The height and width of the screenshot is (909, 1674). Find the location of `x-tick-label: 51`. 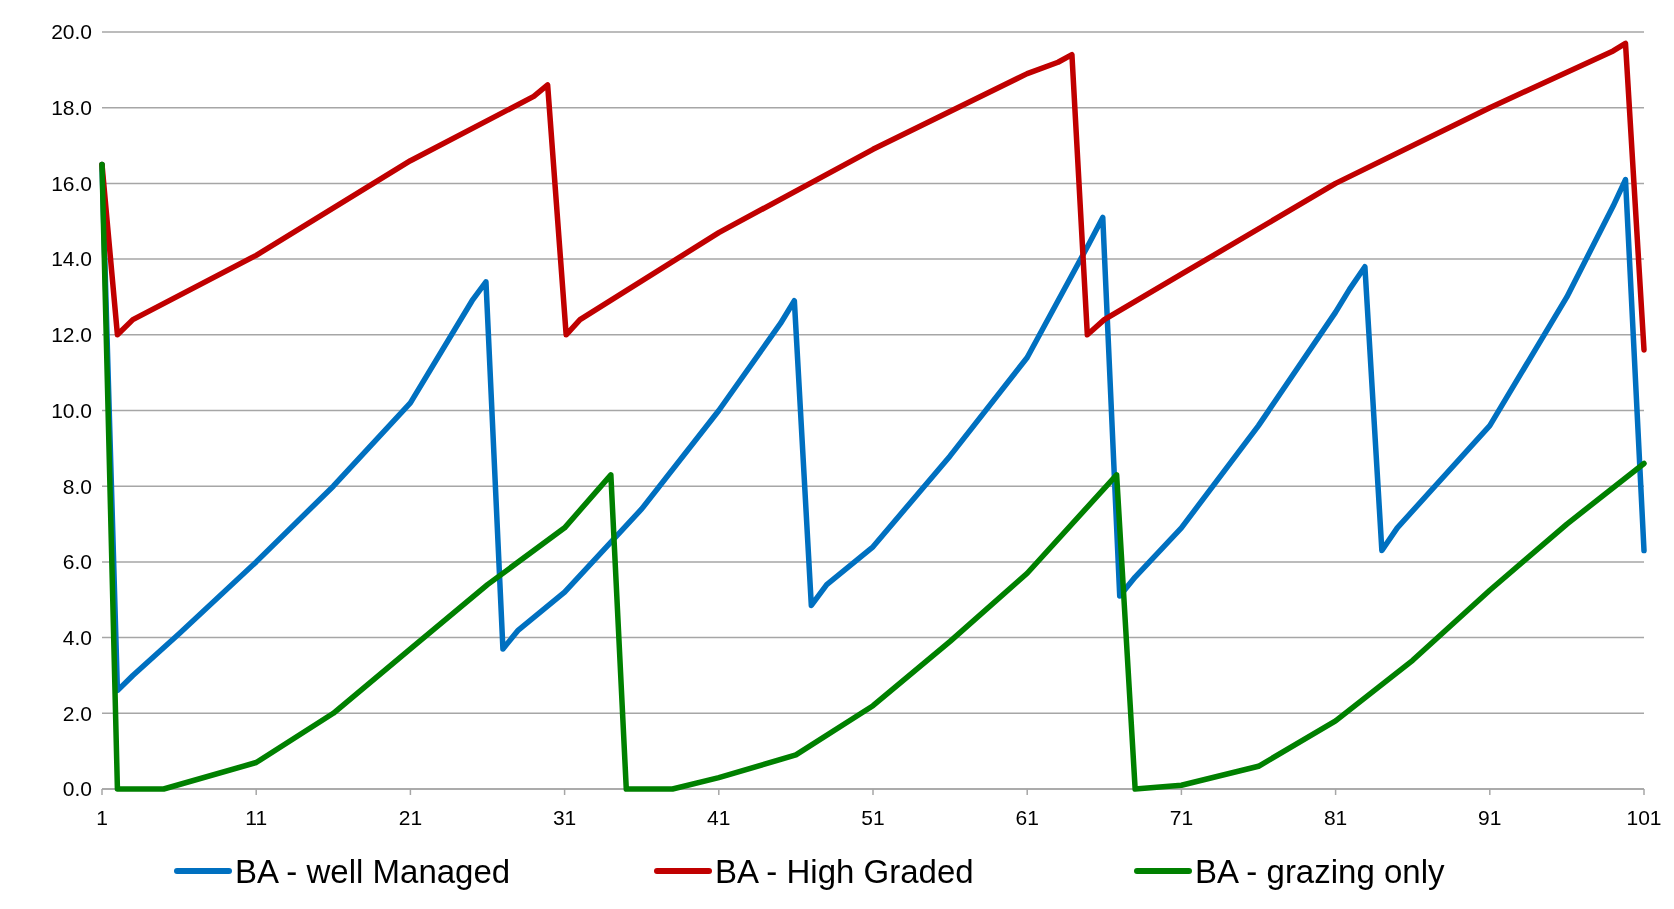

x-tick-label: 51 is located at coordinates (873, 817).